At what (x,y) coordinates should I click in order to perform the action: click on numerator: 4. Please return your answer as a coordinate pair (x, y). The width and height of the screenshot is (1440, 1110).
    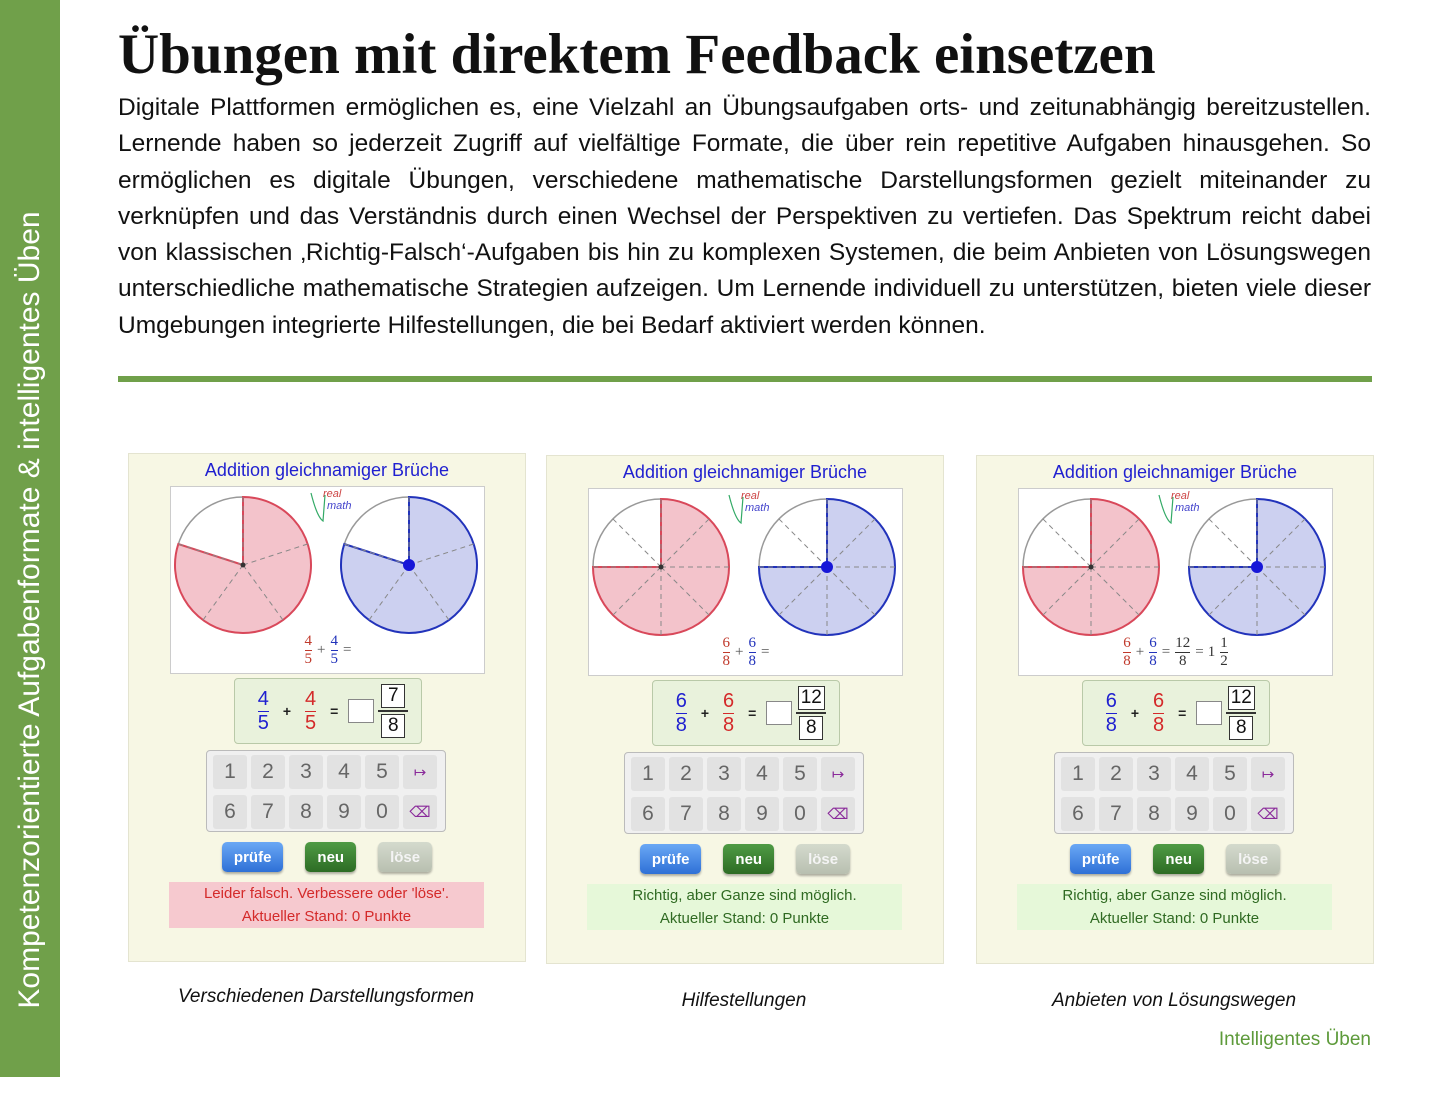
    Looking at the image, I should click on (263, 698).